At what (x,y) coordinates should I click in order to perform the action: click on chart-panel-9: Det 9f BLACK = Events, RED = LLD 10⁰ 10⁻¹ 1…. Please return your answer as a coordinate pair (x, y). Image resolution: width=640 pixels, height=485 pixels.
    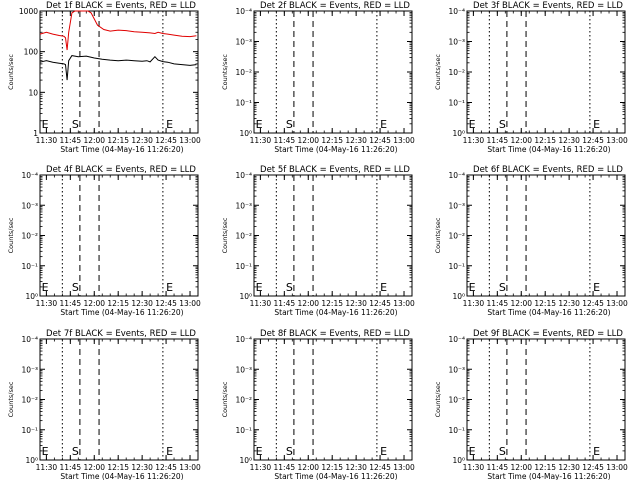
    Looking at the image, I should click on (531, 405).